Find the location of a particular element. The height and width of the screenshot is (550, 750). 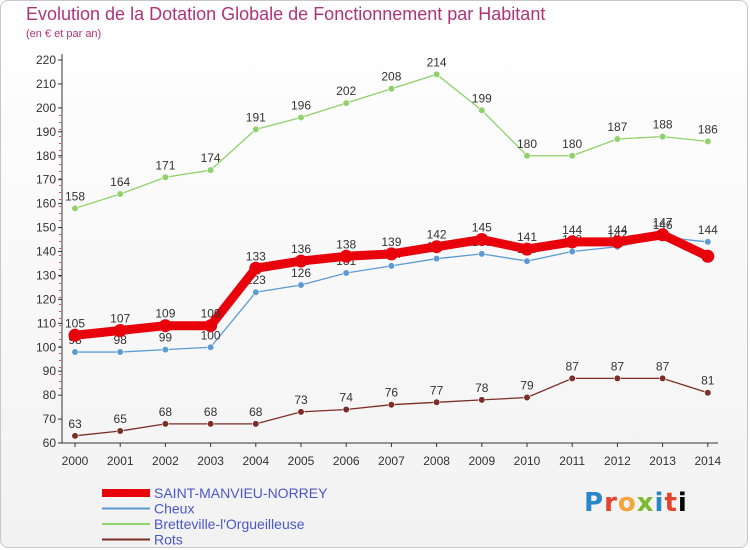

x-tick-label: 2000 is located at coordinates (75, 461).